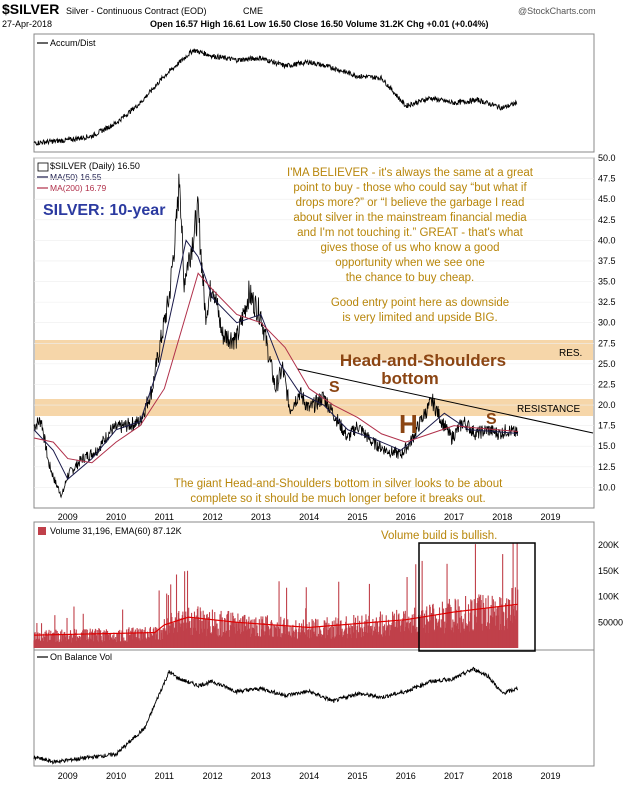  I want to click on obv-line, so click(276, 715).